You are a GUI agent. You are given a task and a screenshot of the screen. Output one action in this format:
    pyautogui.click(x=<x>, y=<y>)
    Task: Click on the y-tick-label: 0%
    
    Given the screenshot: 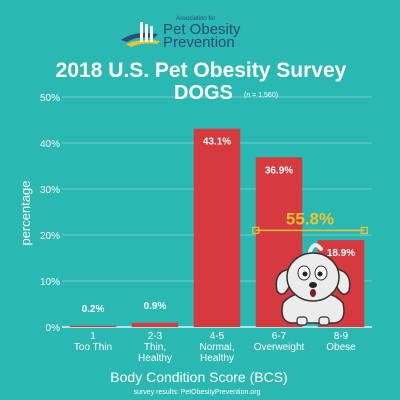 What is the action you would take?
    pyautogui.click(x=53, y=328)
    